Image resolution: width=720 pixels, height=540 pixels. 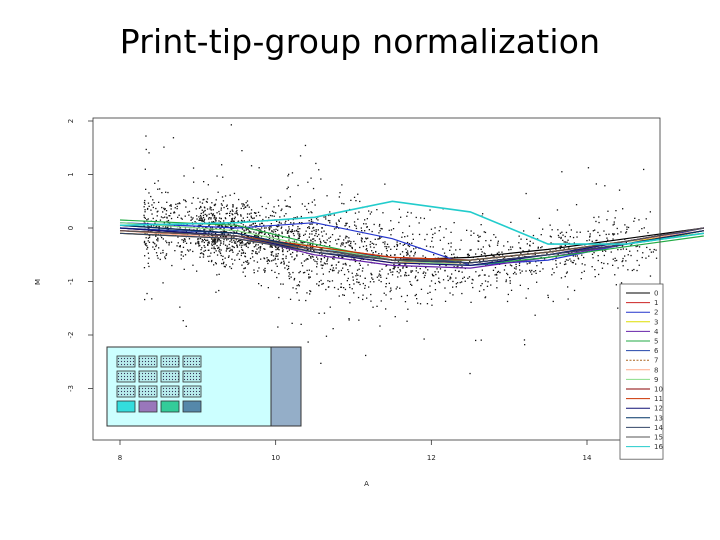 I want to click on legend-label-0: 0, so click(x=656, y=294).